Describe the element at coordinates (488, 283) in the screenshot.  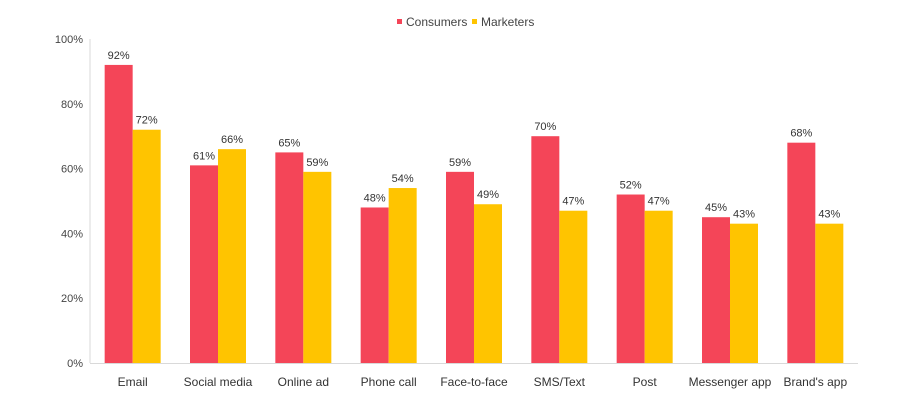
I see `bar-marketers-face-to-face` at that location.